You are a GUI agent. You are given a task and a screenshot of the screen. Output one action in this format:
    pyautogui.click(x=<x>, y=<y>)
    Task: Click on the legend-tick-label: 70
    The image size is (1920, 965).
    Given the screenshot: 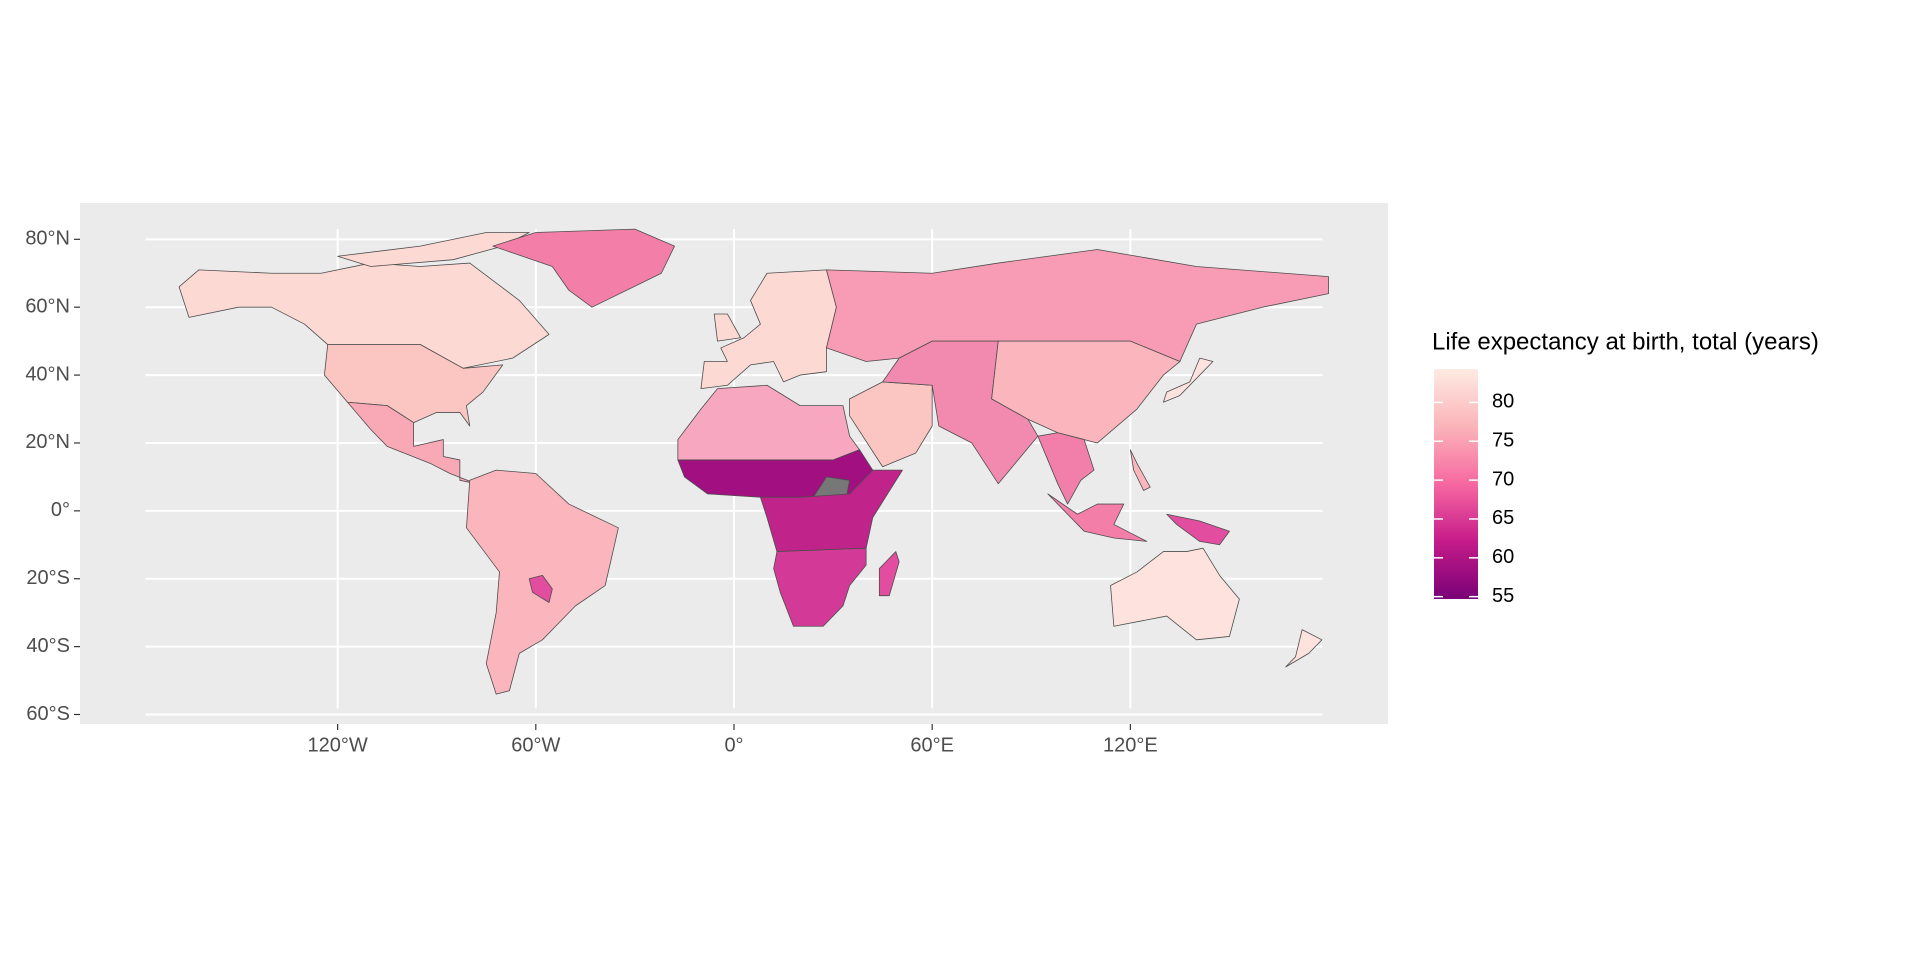 What is the action you would take?
    pyautogui.click(x=1503, y=479)
    